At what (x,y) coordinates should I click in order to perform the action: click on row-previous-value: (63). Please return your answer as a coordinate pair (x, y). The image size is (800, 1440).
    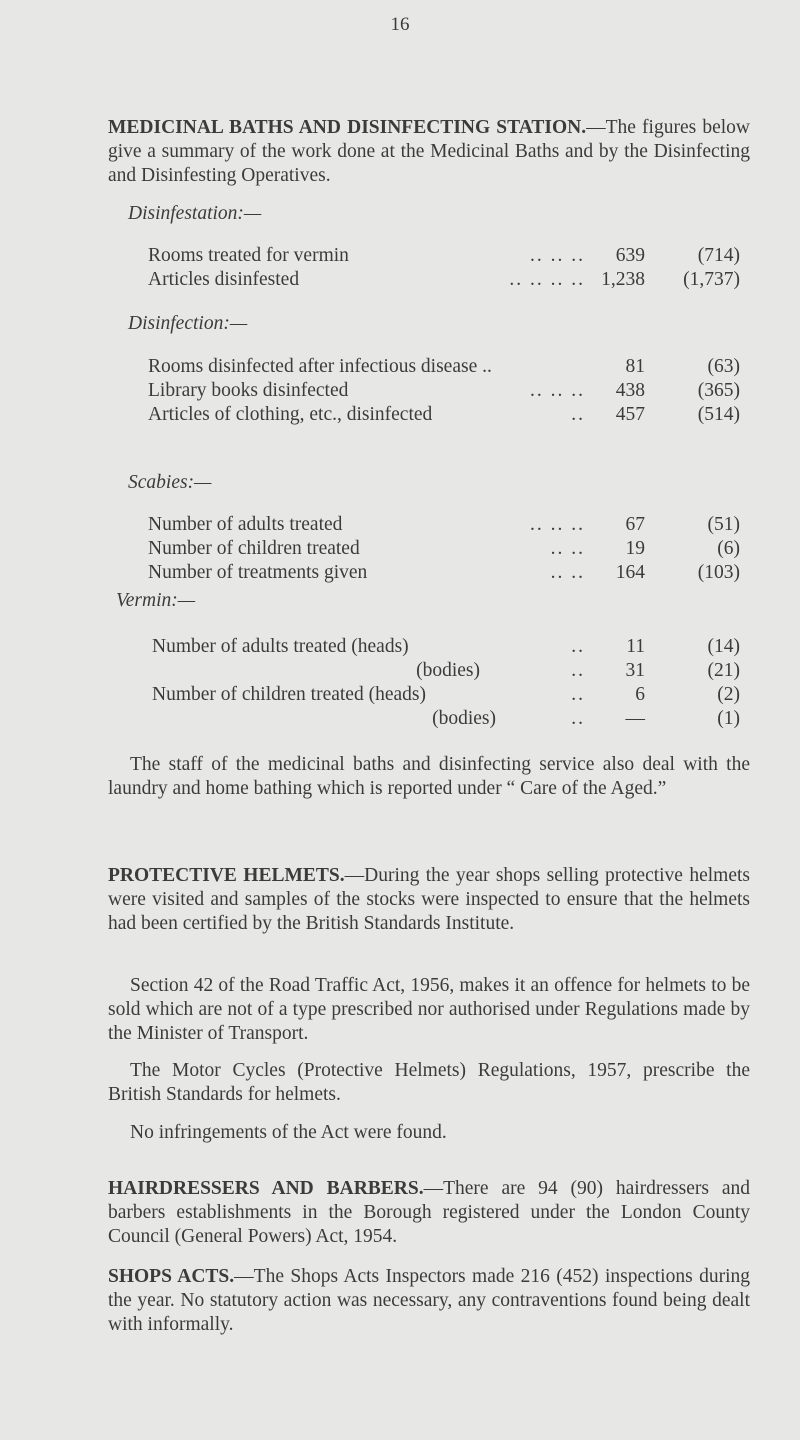
    Looking at the image, I should click on (724, 366).